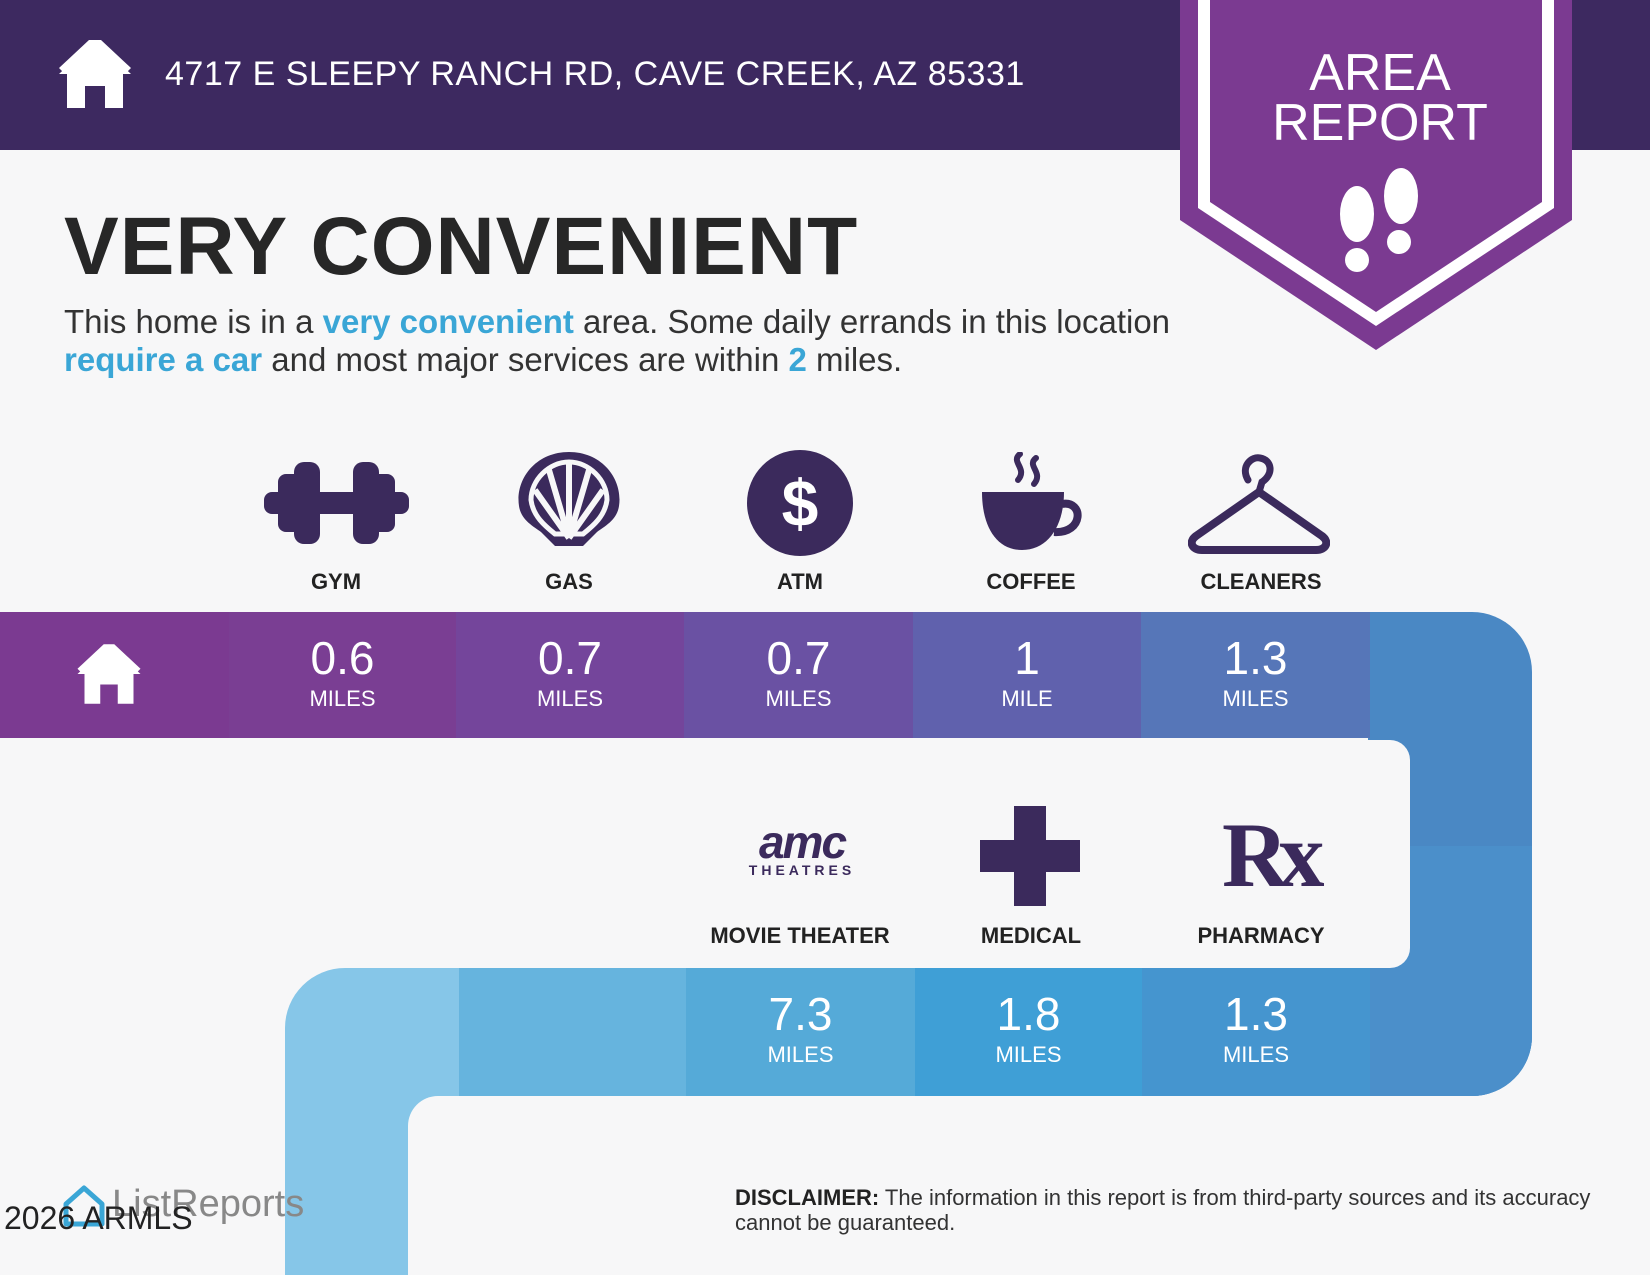 The image size is (1650, 1275). What do you see at coordinates (1031, 581) in the screenshot?
I see `amenity-label-coffee: COFFEE` at bounding box center [1031, 581].